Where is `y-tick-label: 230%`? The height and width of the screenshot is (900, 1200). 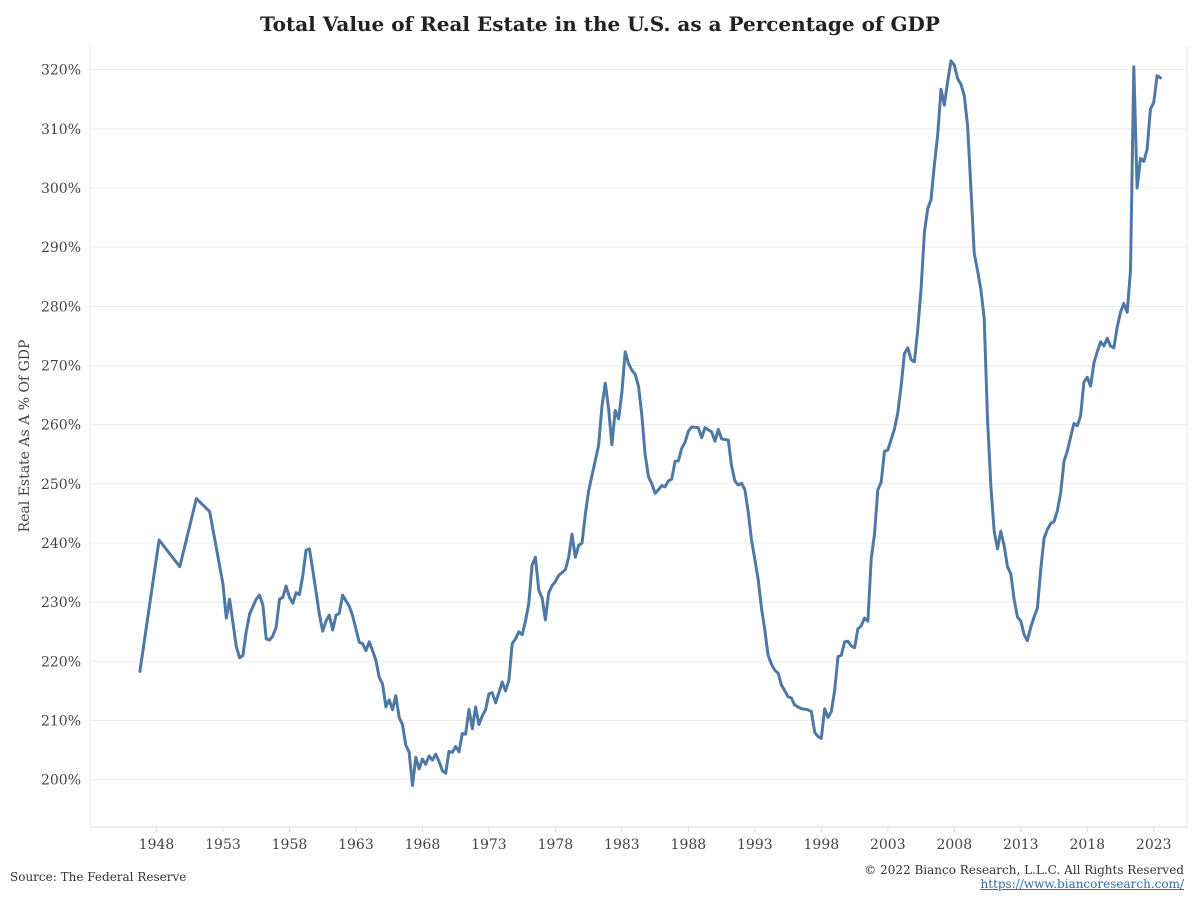
y-tick-label: 230% is located at coordinates (61, 603).